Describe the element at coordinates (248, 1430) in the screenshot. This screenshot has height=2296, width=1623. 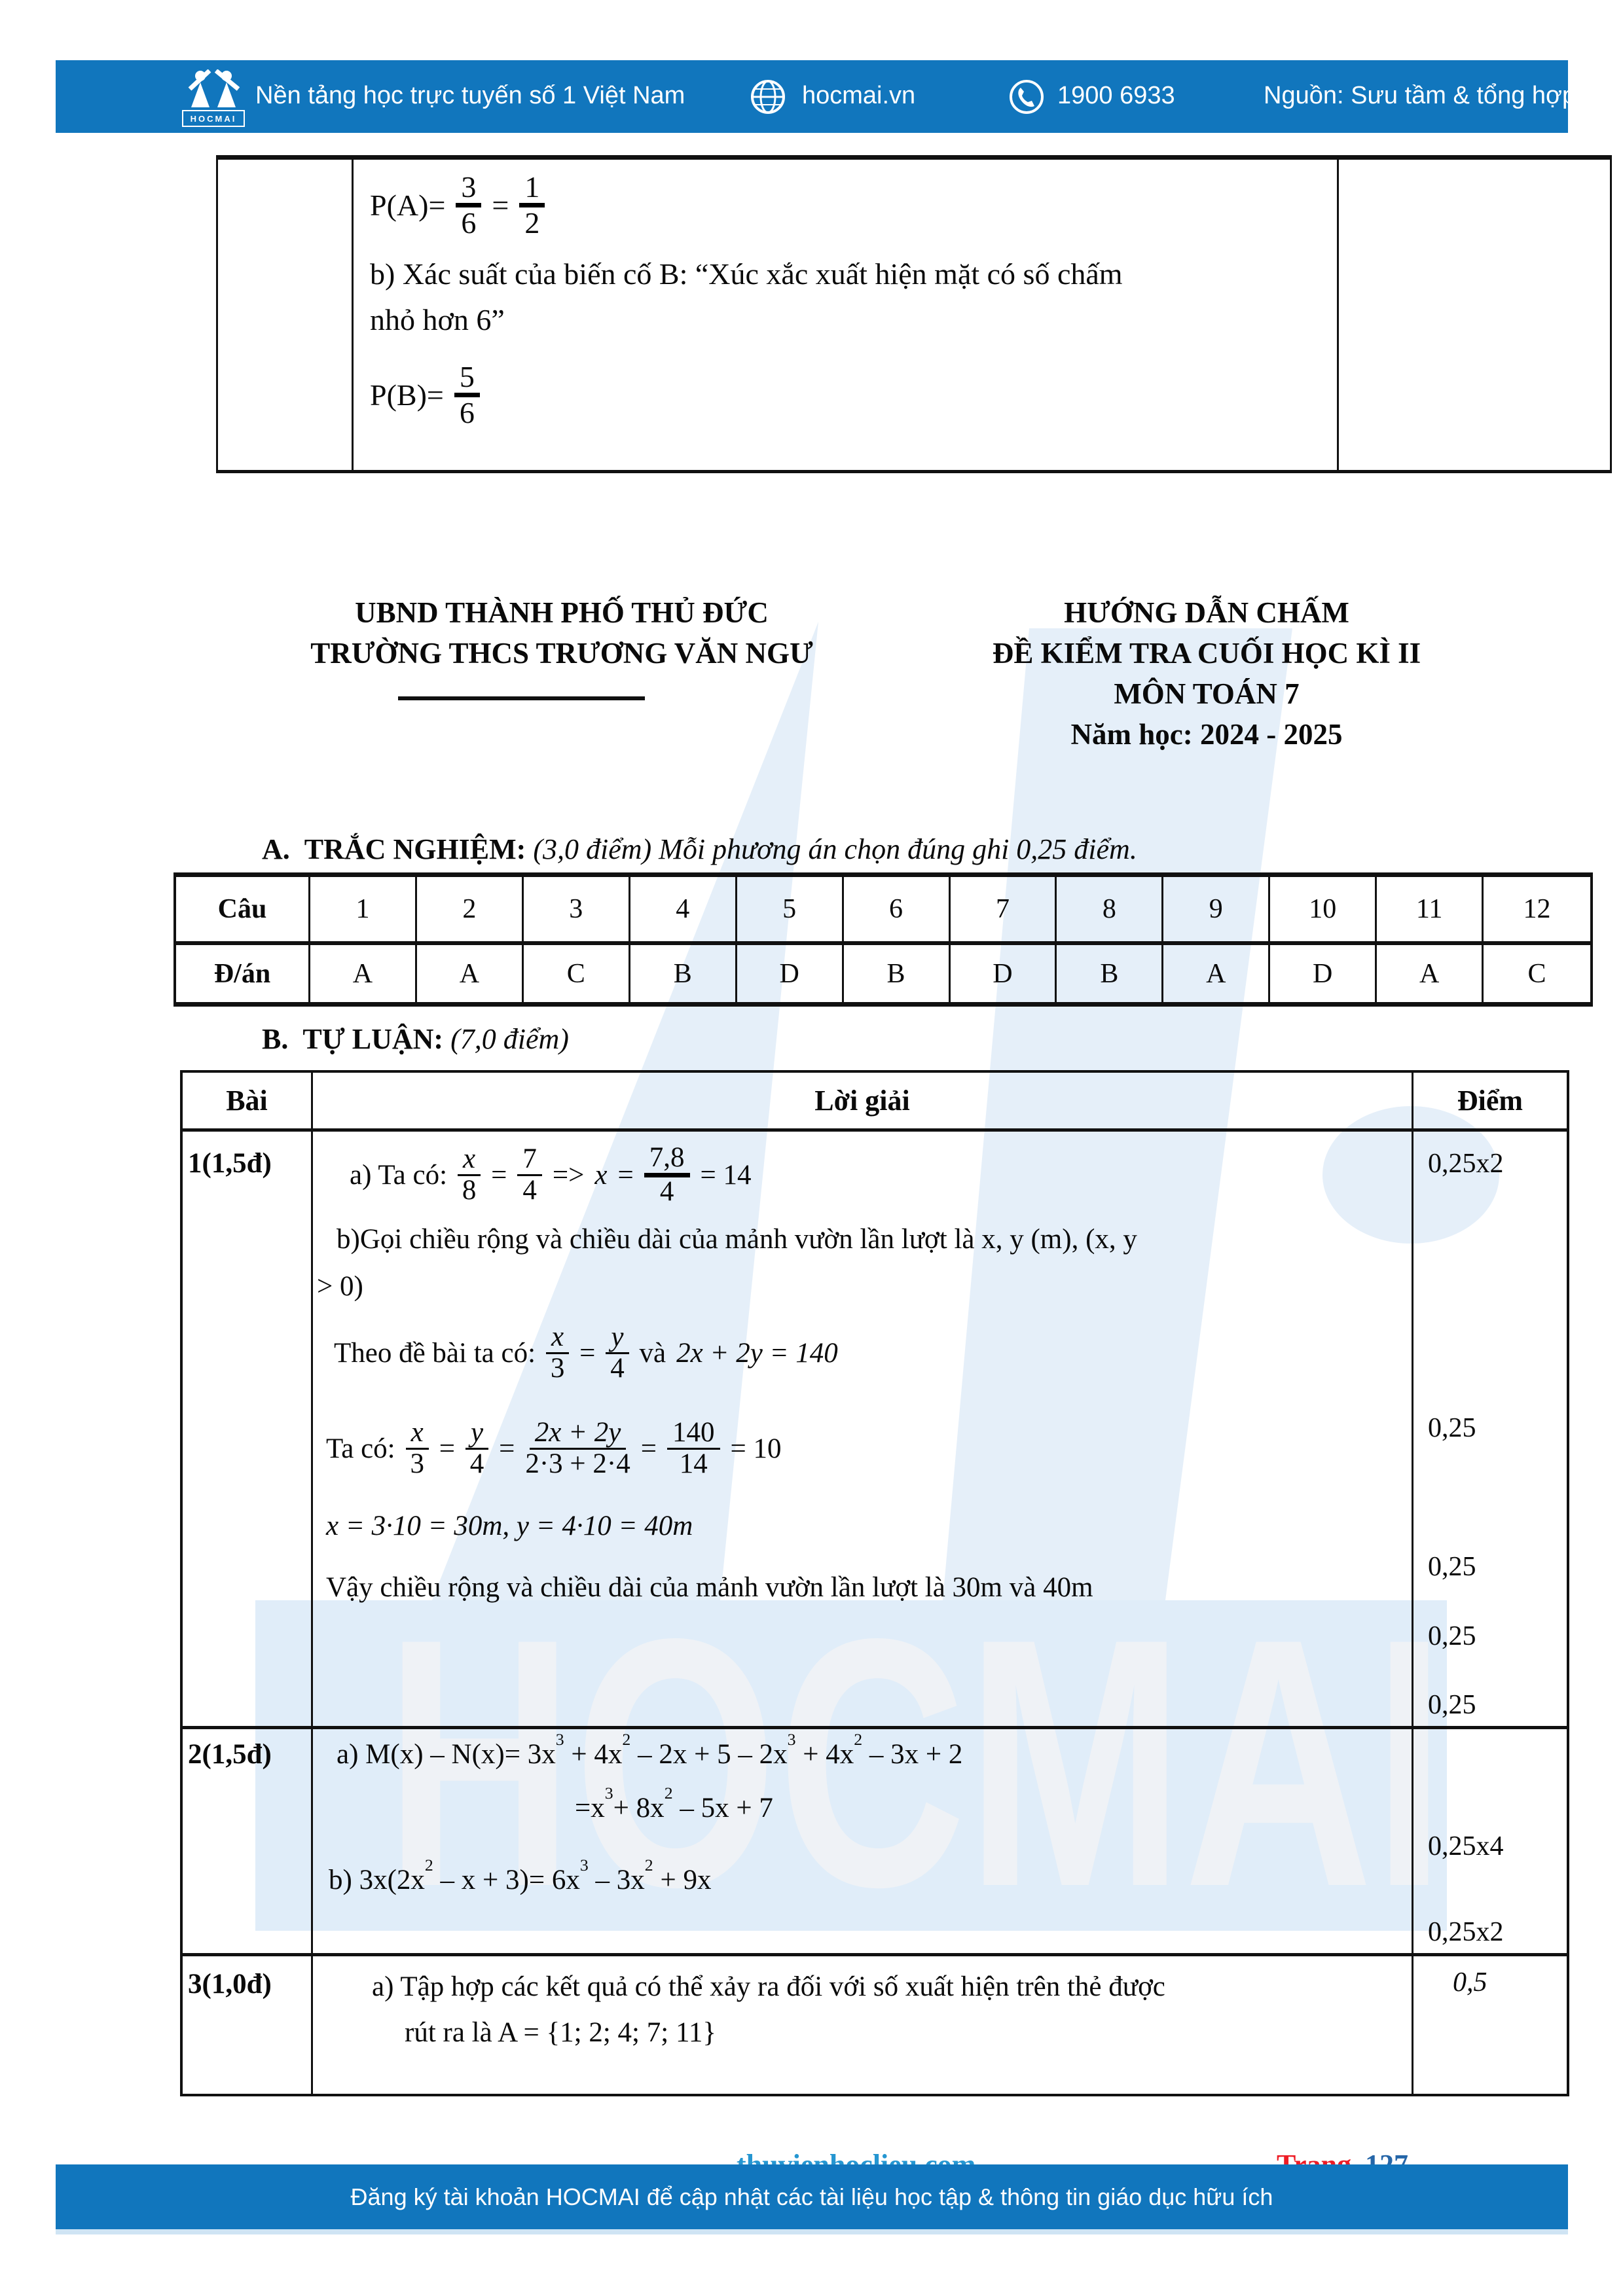
I see `bai1-id-cell: 1(1,5đ)` at that location.